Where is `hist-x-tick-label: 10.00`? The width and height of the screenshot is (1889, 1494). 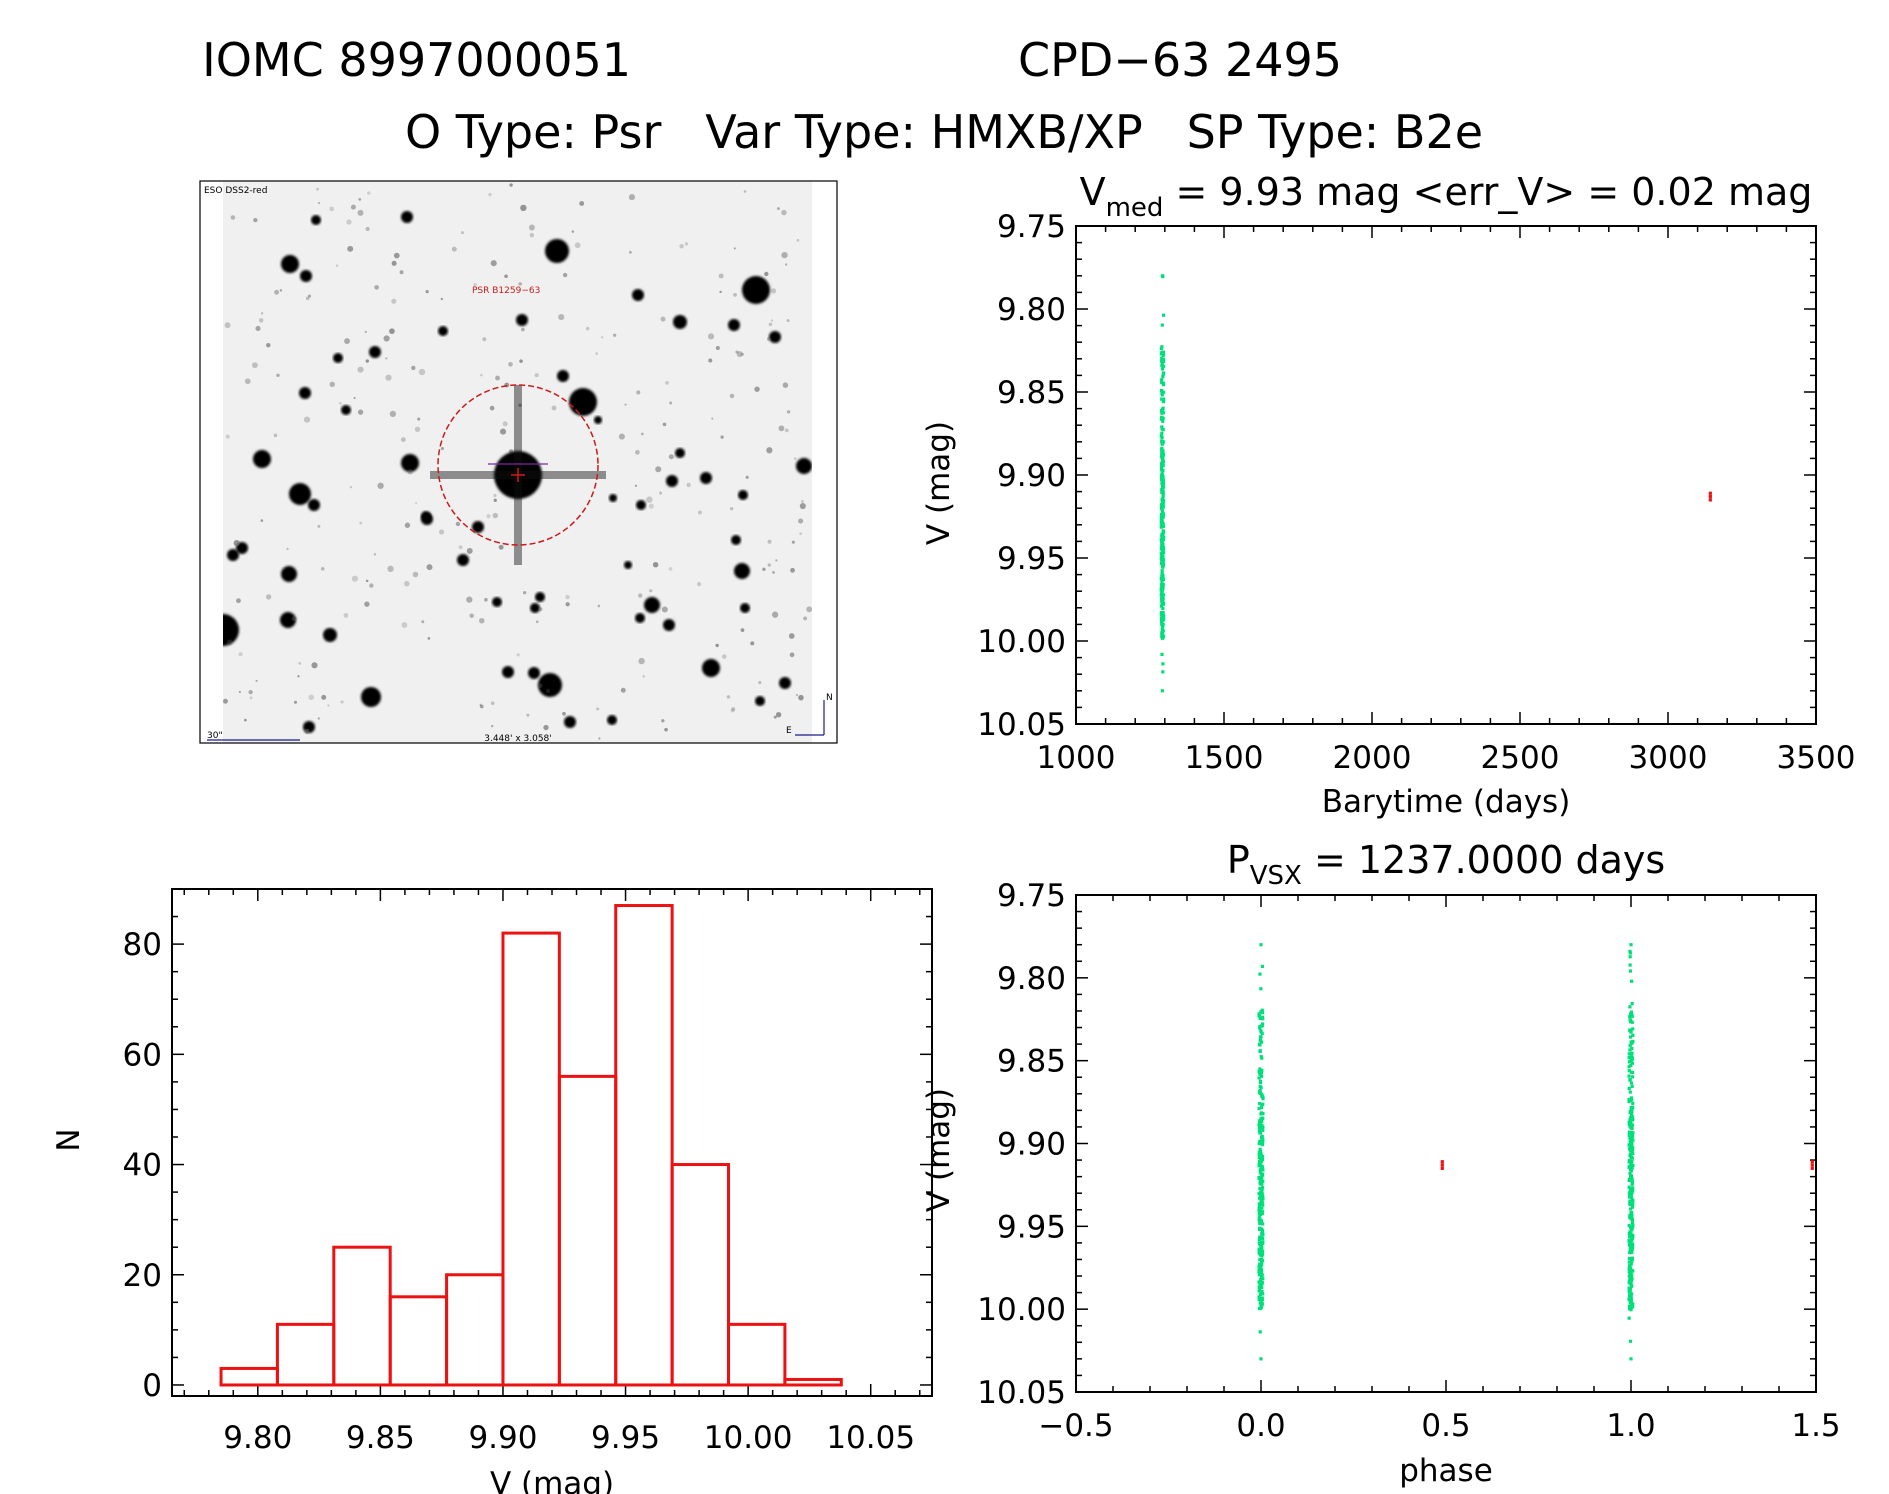
hist-x-tick-label: 10.00 is located at coordinates (748, 1438).